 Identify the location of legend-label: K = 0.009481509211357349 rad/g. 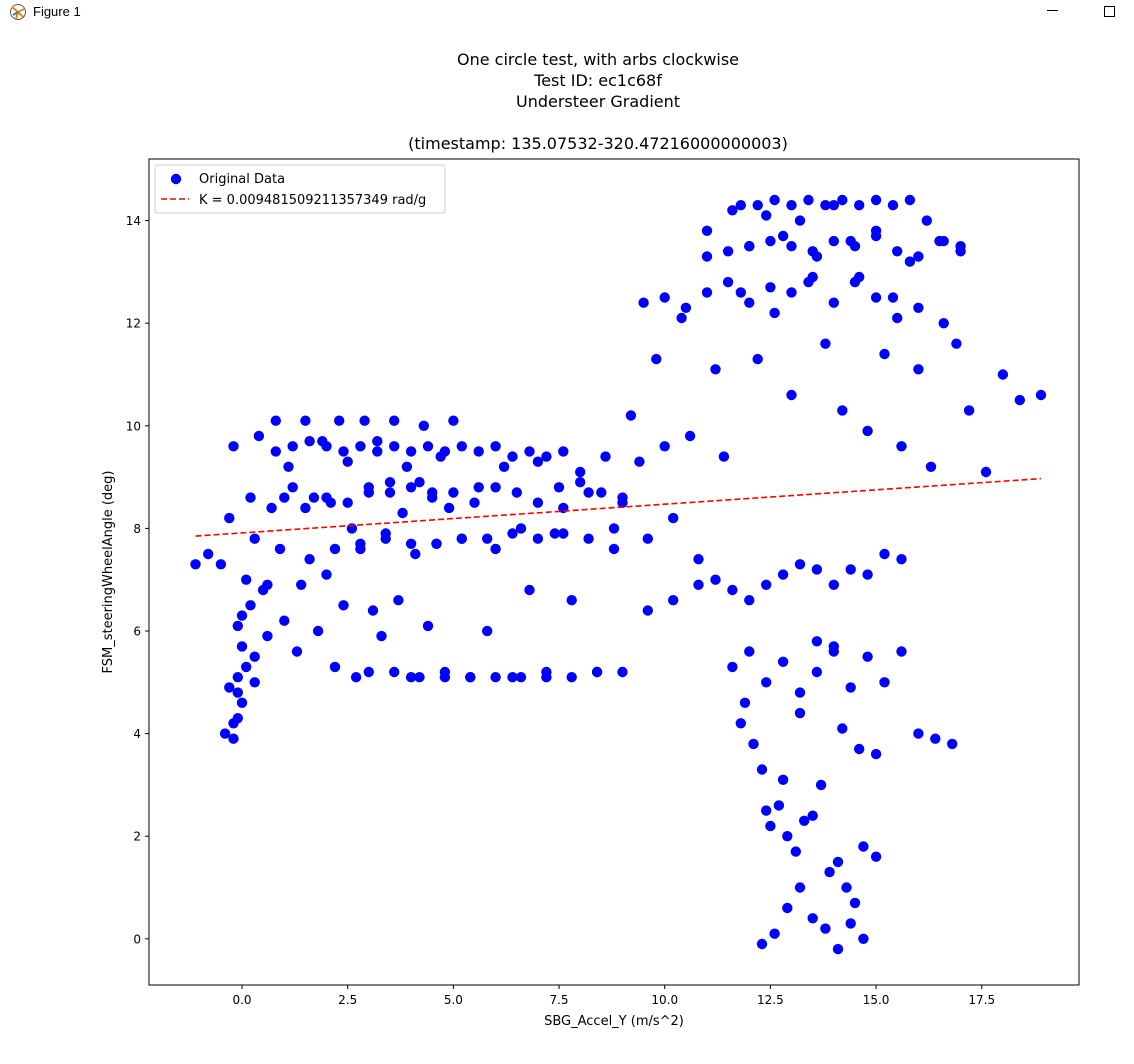
(312, 200).